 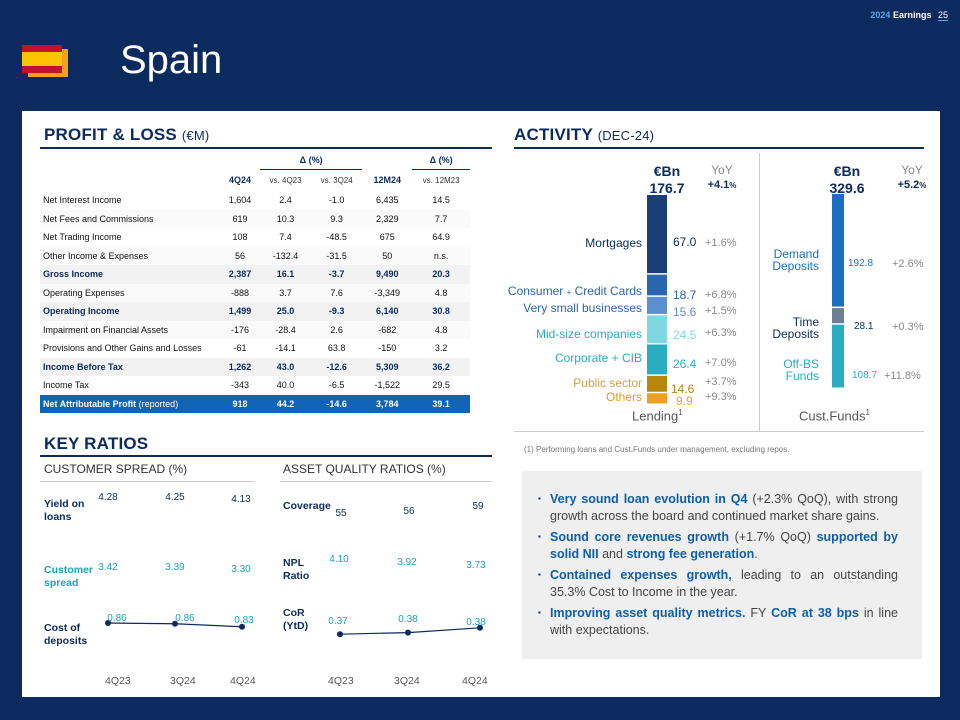 I want to click on pl-row: Operating Expenses -888 3.7 7.6 -3,349 4.8, so click(x=255, y=293).